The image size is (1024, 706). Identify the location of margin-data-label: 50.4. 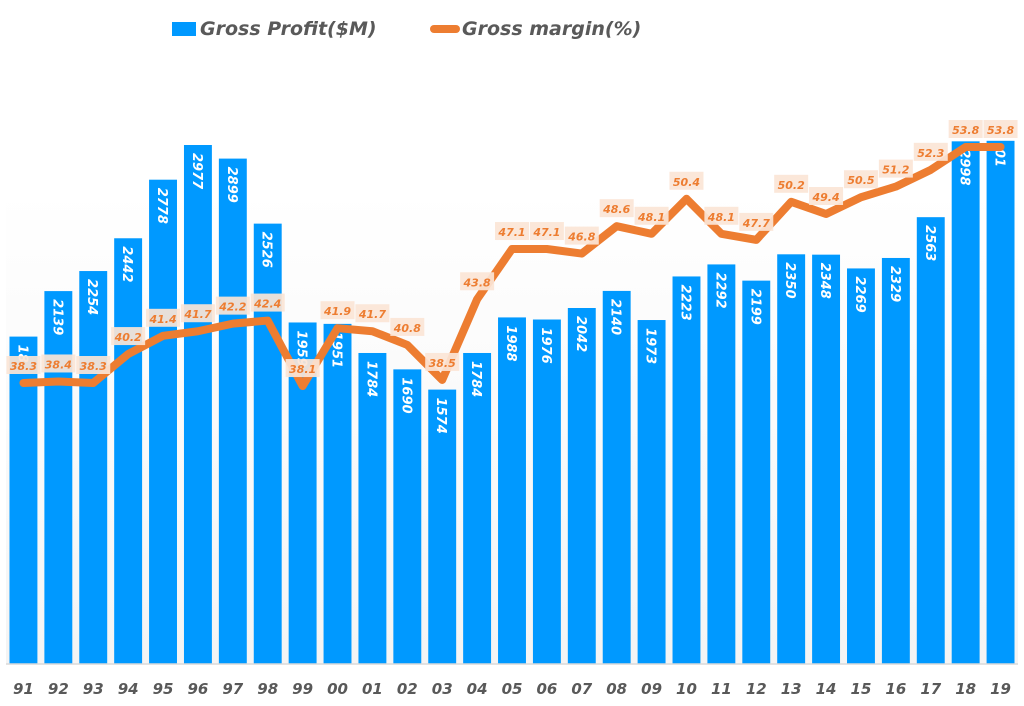
(686, 180).